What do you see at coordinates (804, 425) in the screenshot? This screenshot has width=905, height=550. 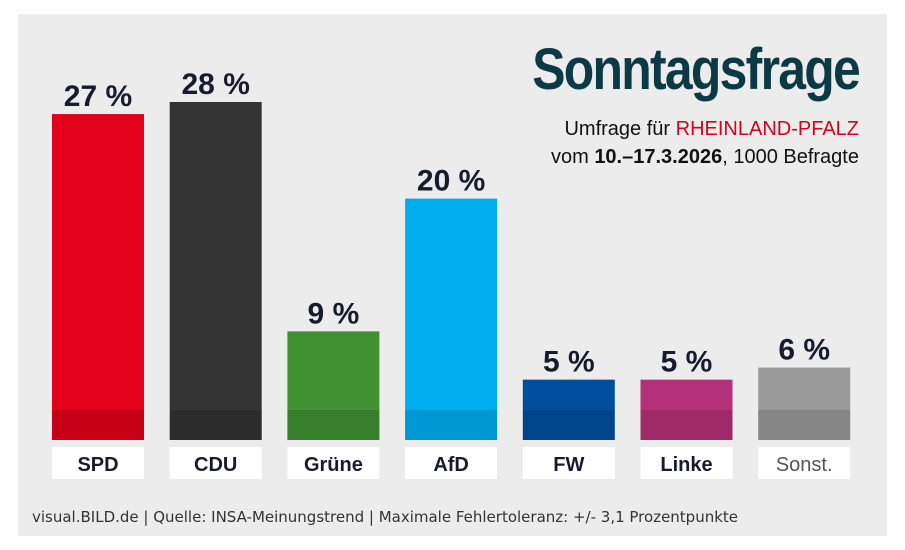 I see `bar-shade-sonst` at bounding box center [804, 425].